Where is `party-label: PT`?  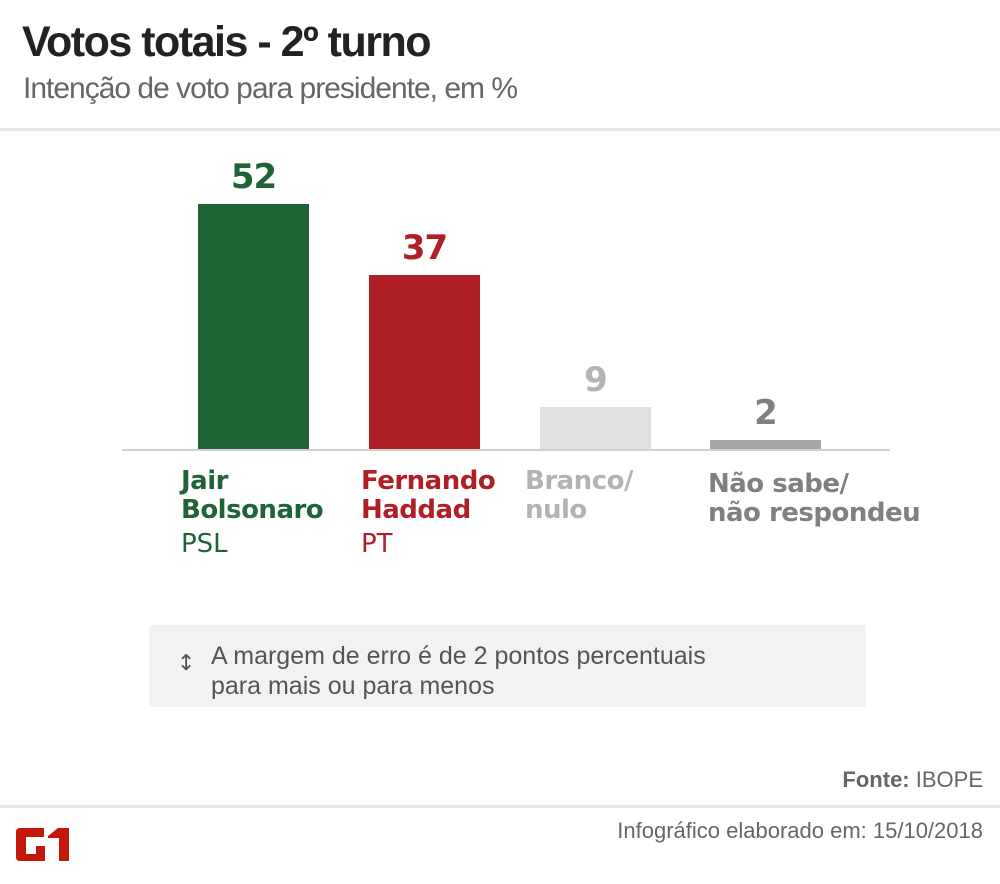 party-label: PT is located at coordinates (377, 544).